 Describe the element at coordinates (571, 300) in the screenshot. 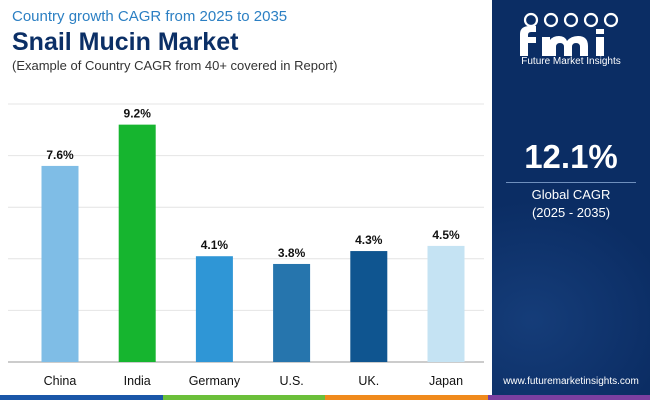

I see `sidebar-glow` at that location.